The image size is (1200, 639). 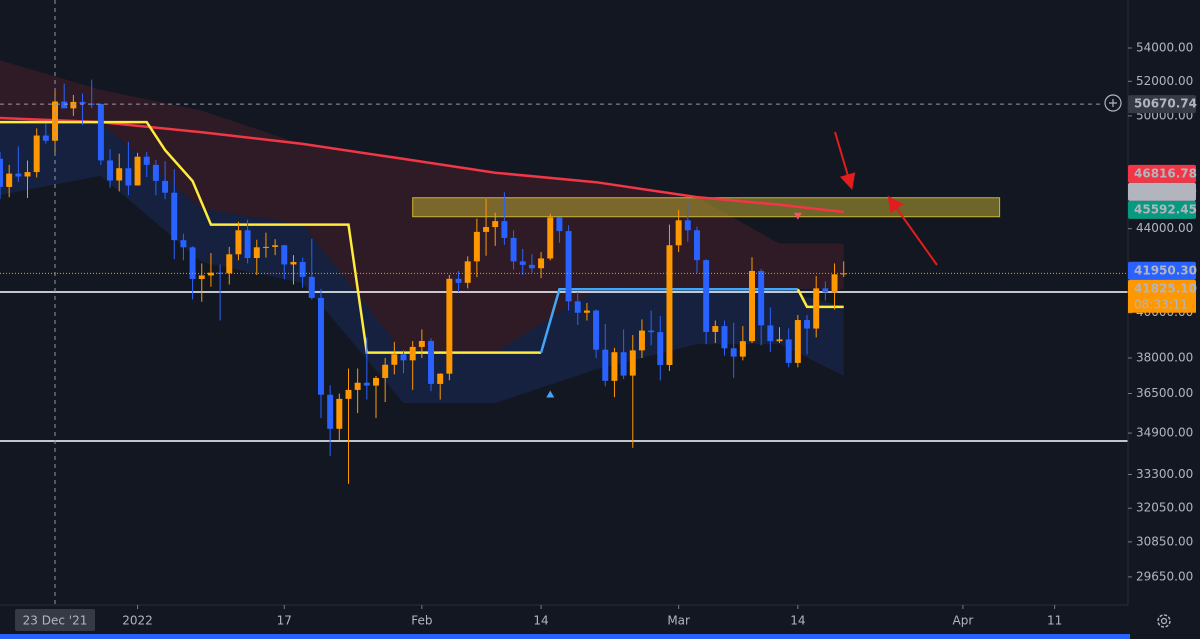 What do you see at coordinates (963, 621) in the screenshot?
I see `x-tick-label: Apr` at bounding box center [963, 621].